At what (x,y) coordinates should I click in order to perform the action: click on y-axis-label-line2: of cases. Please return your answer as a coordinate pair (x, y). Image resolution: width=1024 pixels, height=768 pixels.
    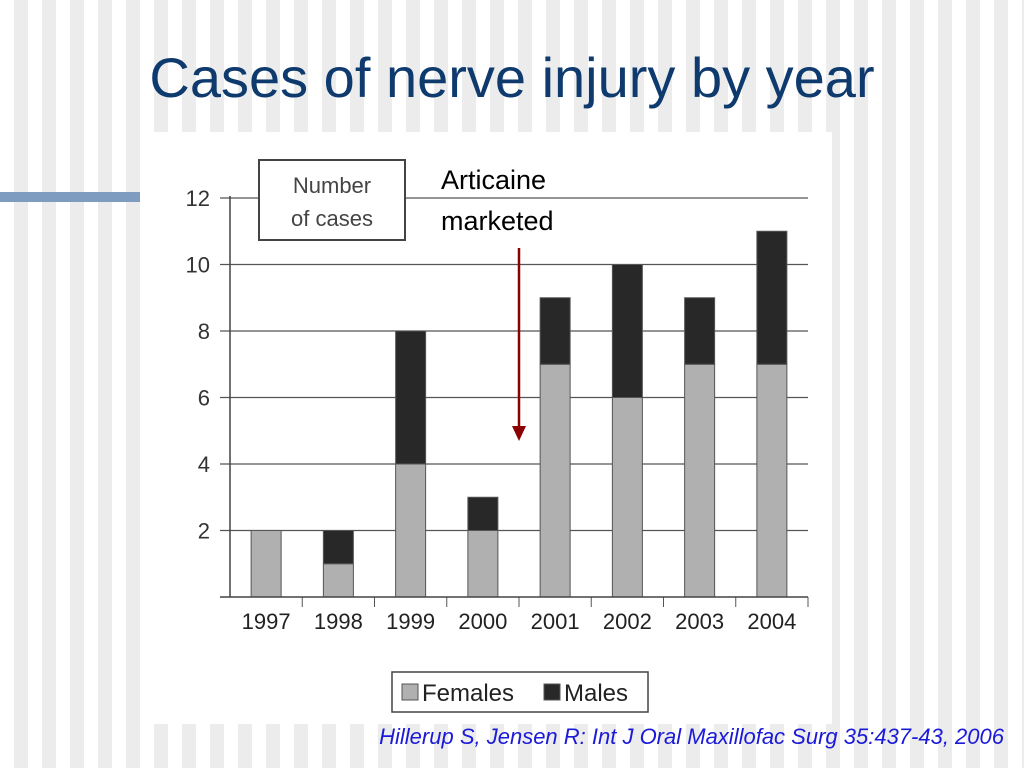
    Looking at the image, I should click on (332, 218).